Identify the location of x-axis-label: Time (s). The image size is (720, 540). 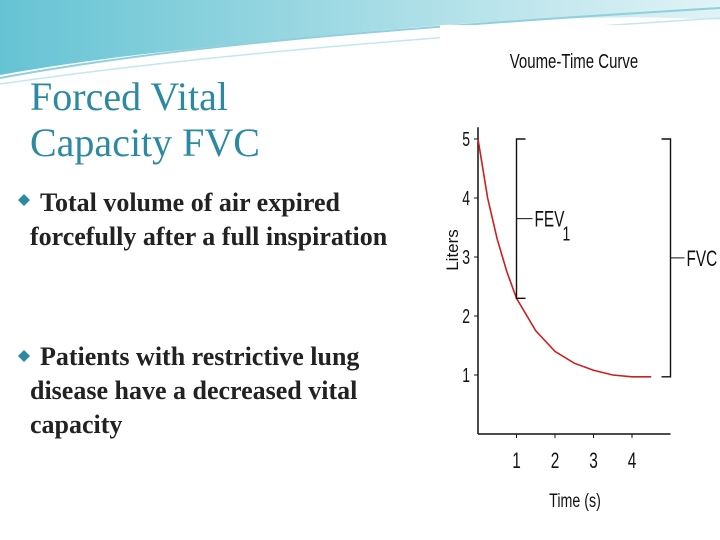
(575, 500).